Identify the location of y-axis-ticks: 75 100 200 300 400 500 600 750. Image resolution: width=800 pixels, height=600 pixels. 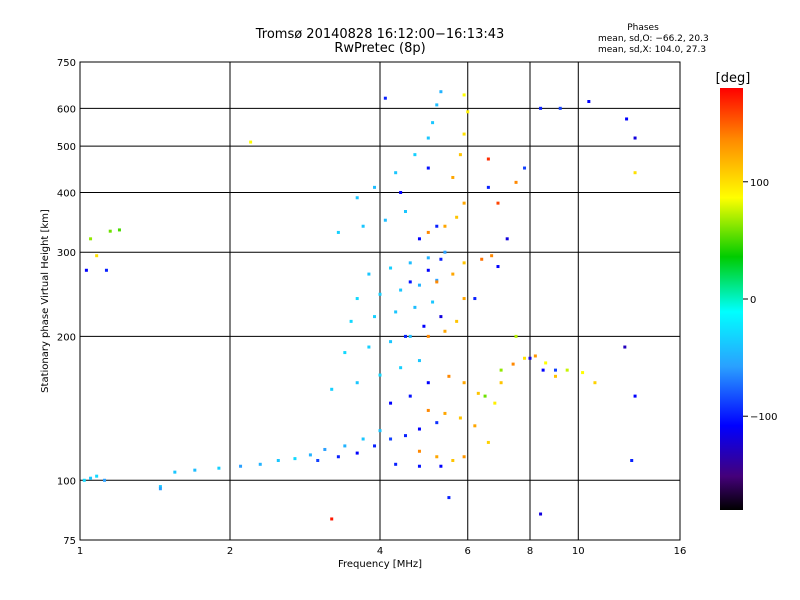
(66, 302).